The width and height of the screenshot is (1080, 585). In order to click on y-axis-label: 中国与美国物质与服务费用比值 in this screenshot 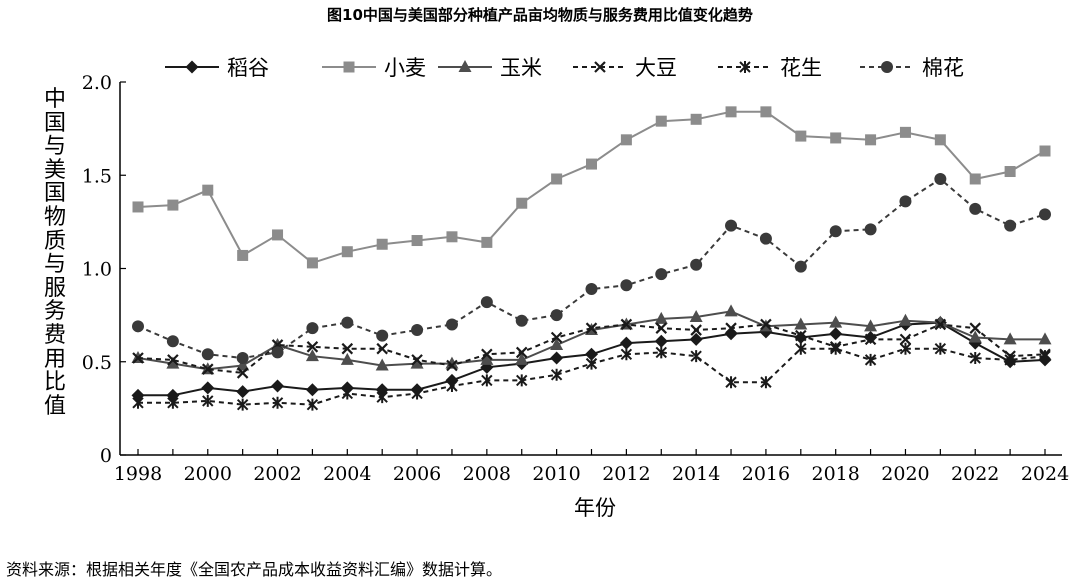, I will do `click(55, 253)`.